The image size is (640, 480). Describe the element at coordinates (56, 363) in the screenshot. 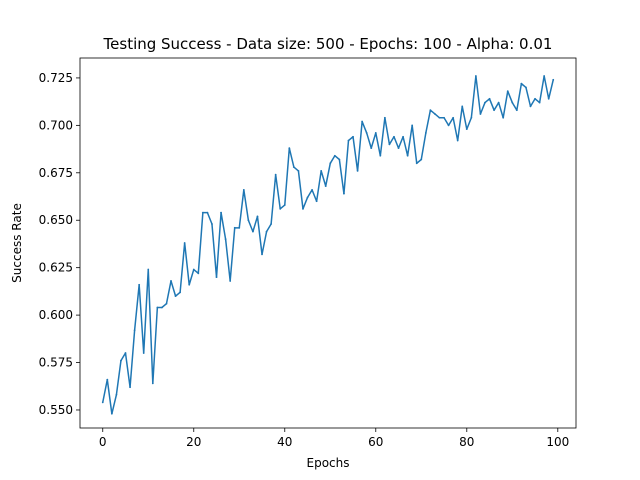

I see `y-tick-label: 0.575` at that location.